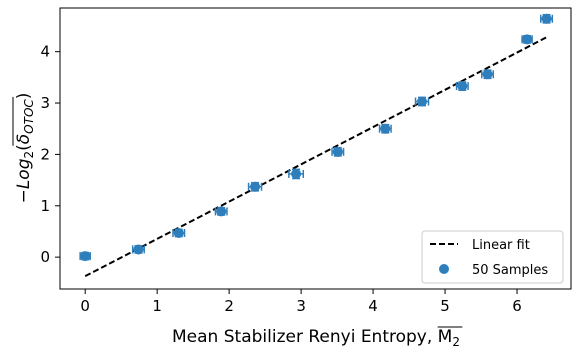 This screenshot has width=572, height=347. Describe the element at coordinates (492, 257) in the screenshot. I see `legend: Linear fit 50 Samples` at that location.